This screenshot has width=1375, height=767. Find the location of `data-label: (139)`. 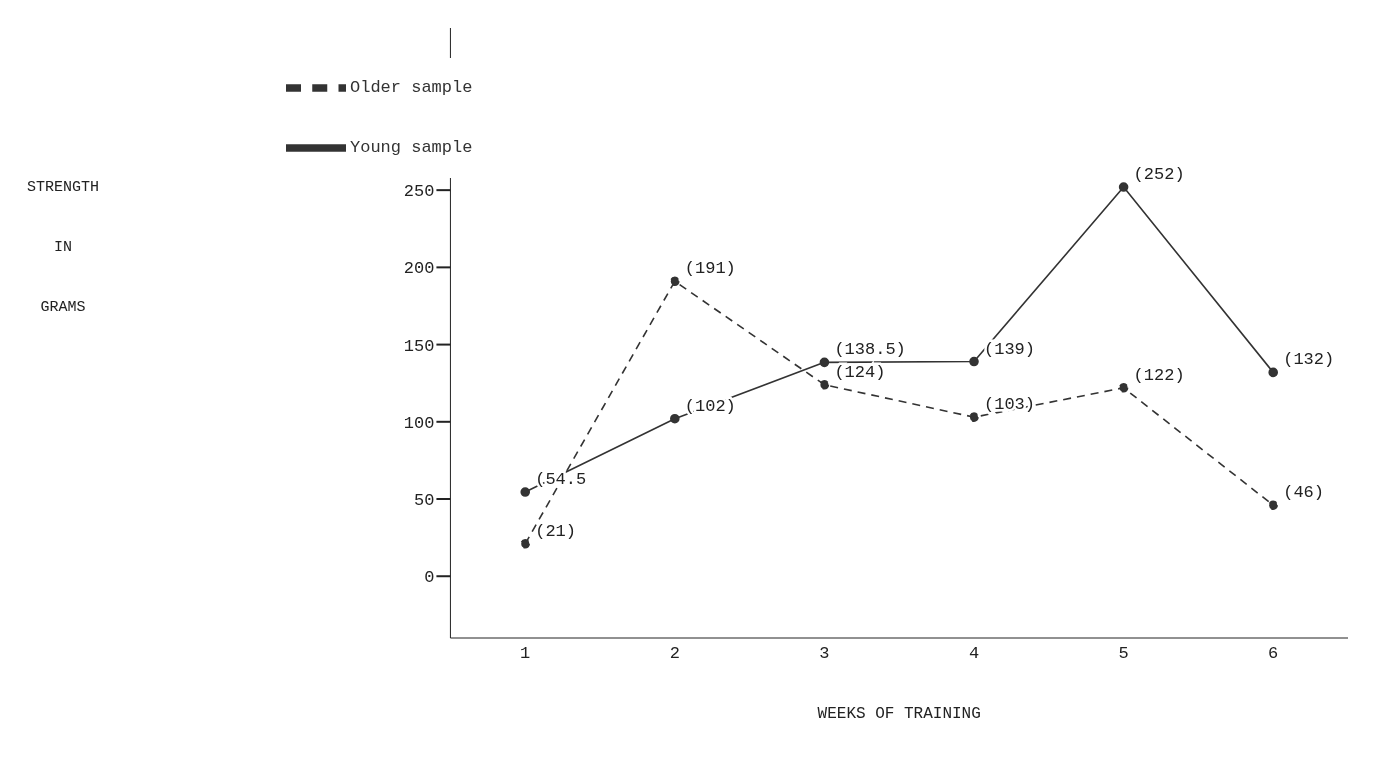

data-label: (139) is located at coordinates (1010, 349).